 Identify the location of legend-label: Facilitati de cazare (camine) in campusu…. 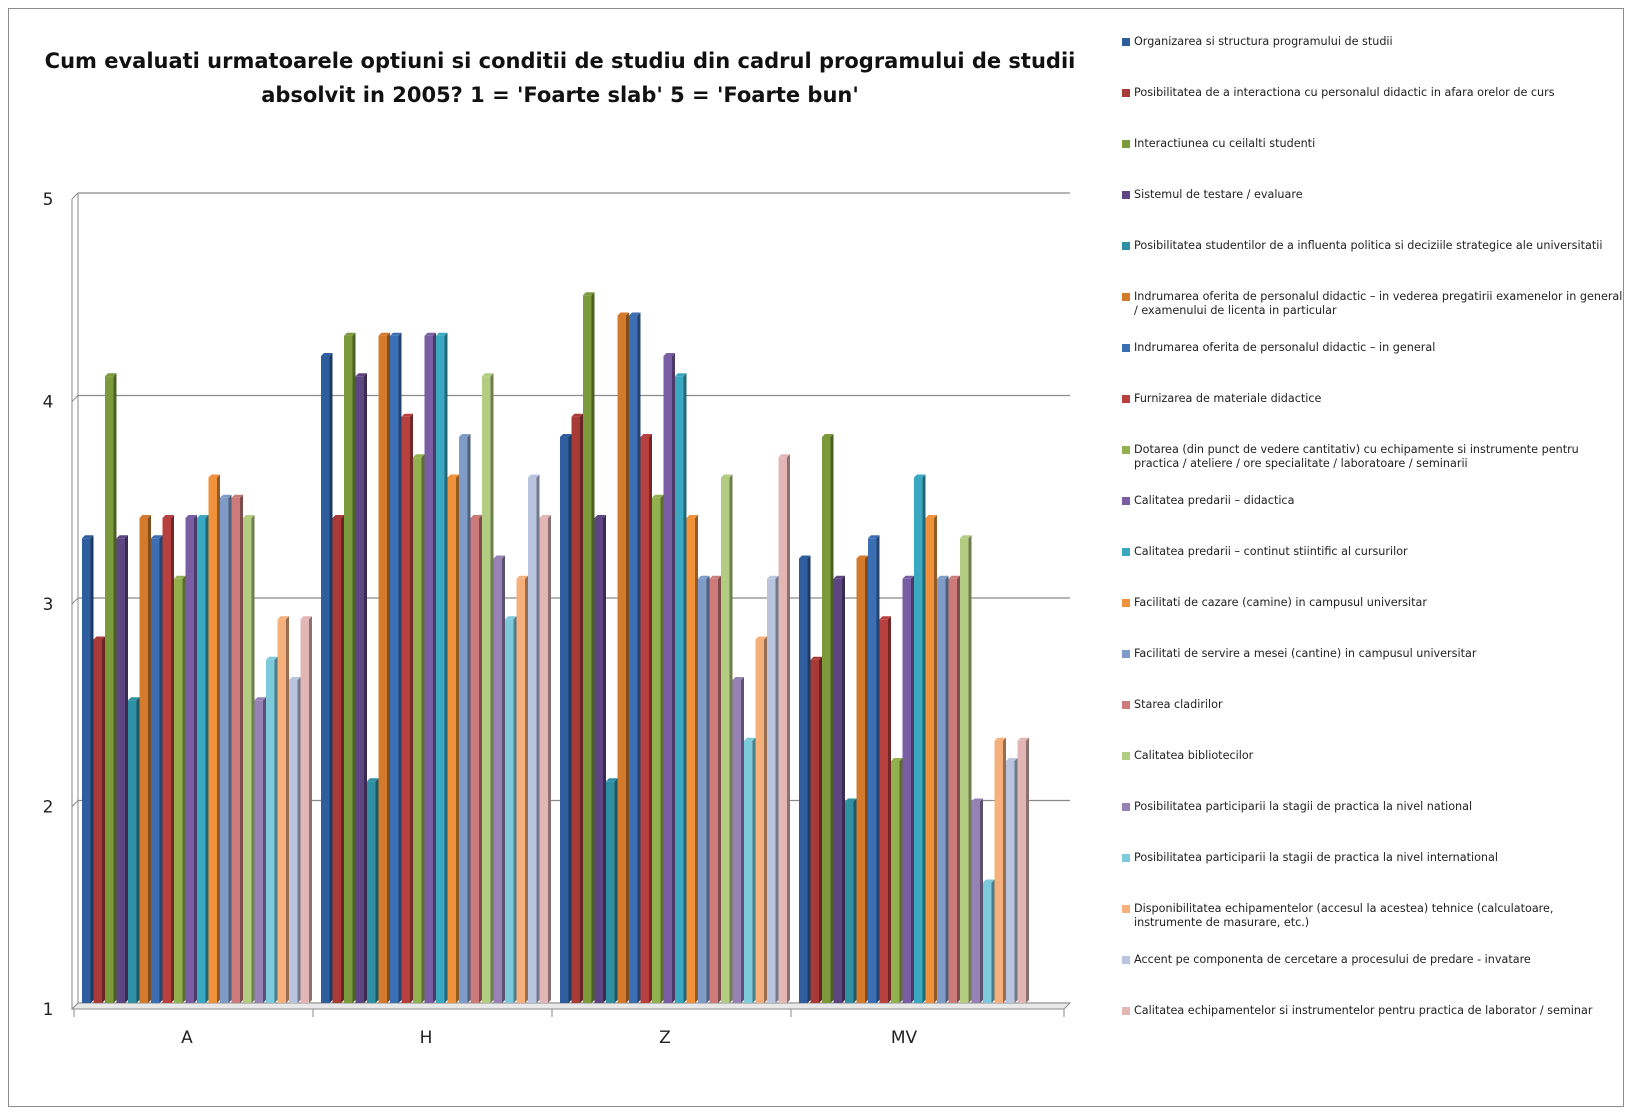
(1280, 602).